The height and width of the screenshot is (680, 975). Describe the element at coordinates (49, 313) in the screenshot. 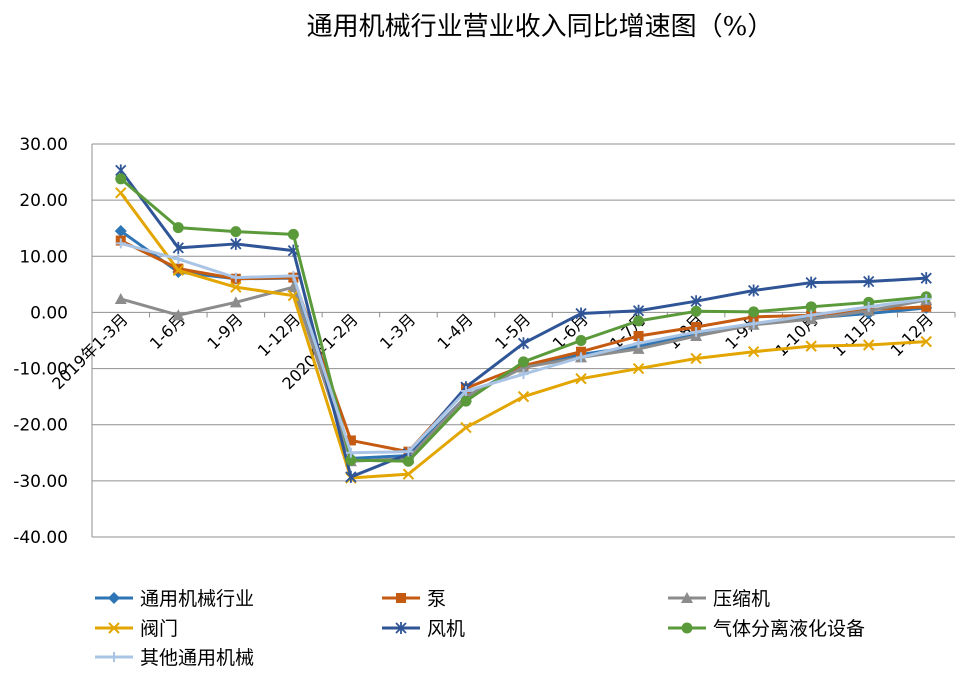

I see `y-tick-label: 0.00` at that location.